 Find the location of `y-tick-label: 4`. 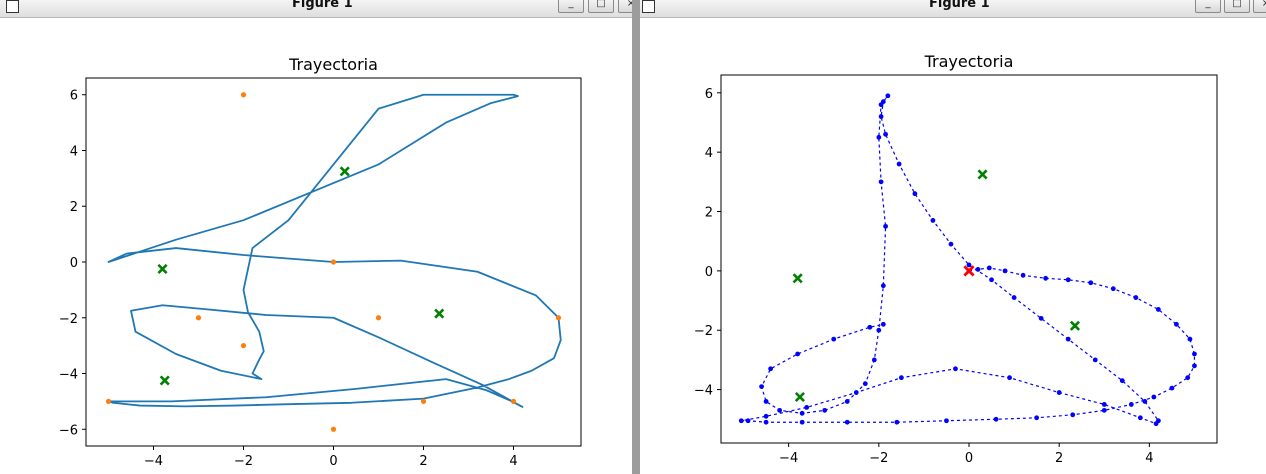

y-tick-label: 4 is located at coordinates (74, 151).